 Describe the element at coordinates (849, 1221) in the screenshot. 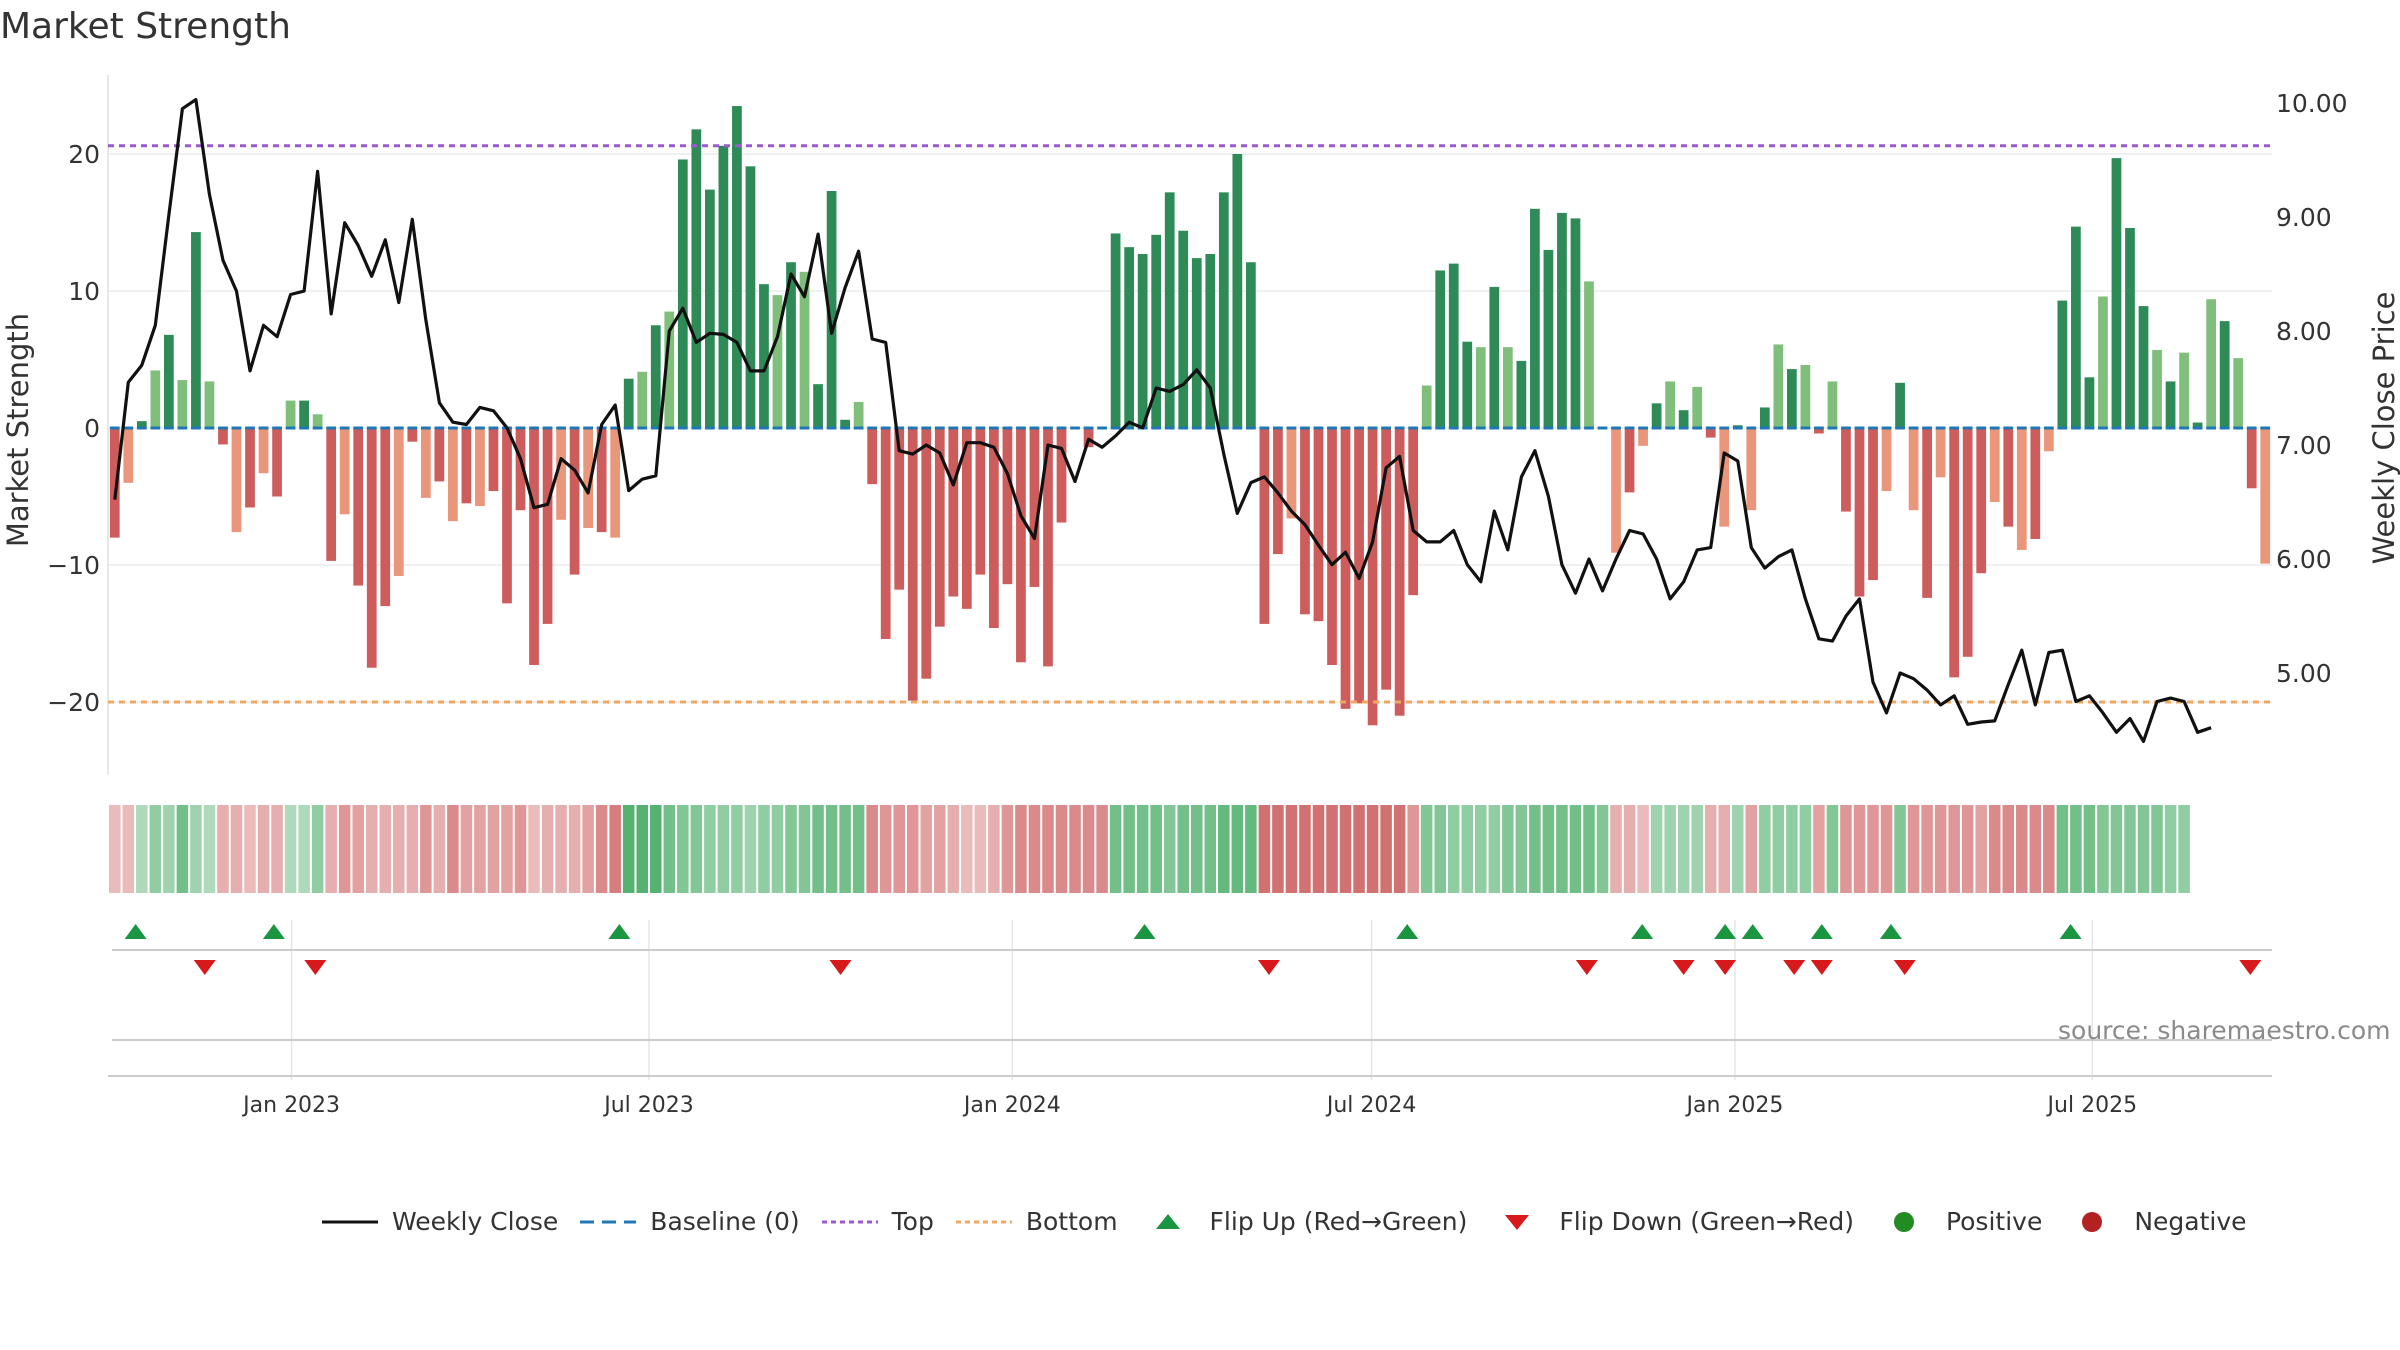

I see `legend-swatch-top` at that location.